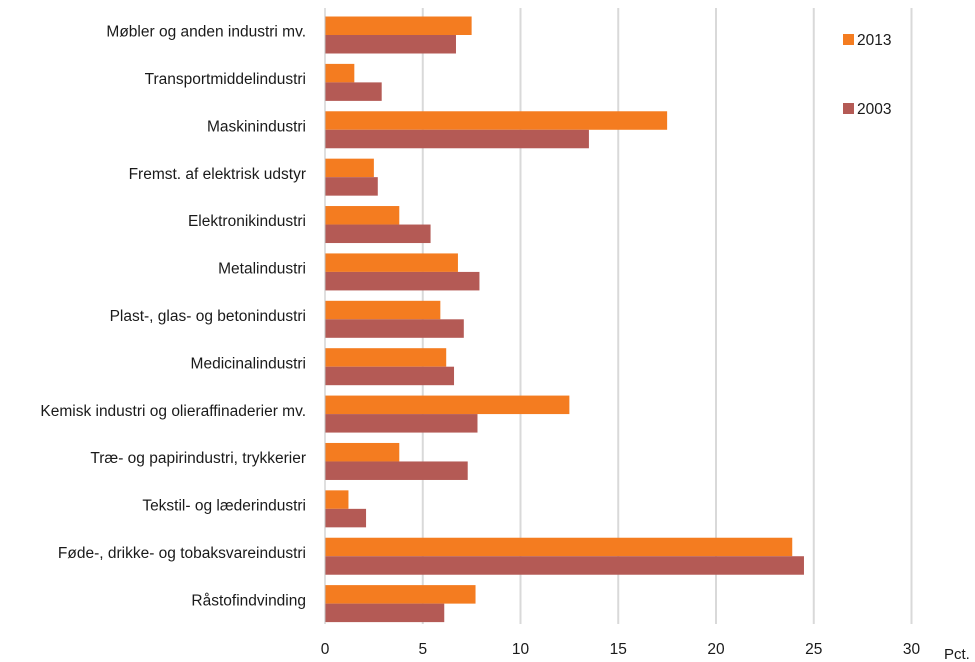 The width and height of the screenshot is (975, 662). What do you see at coordinates (813, 649) in the screenshot?
I see `x-tick-label: 25` at bounding box center [813, 649].